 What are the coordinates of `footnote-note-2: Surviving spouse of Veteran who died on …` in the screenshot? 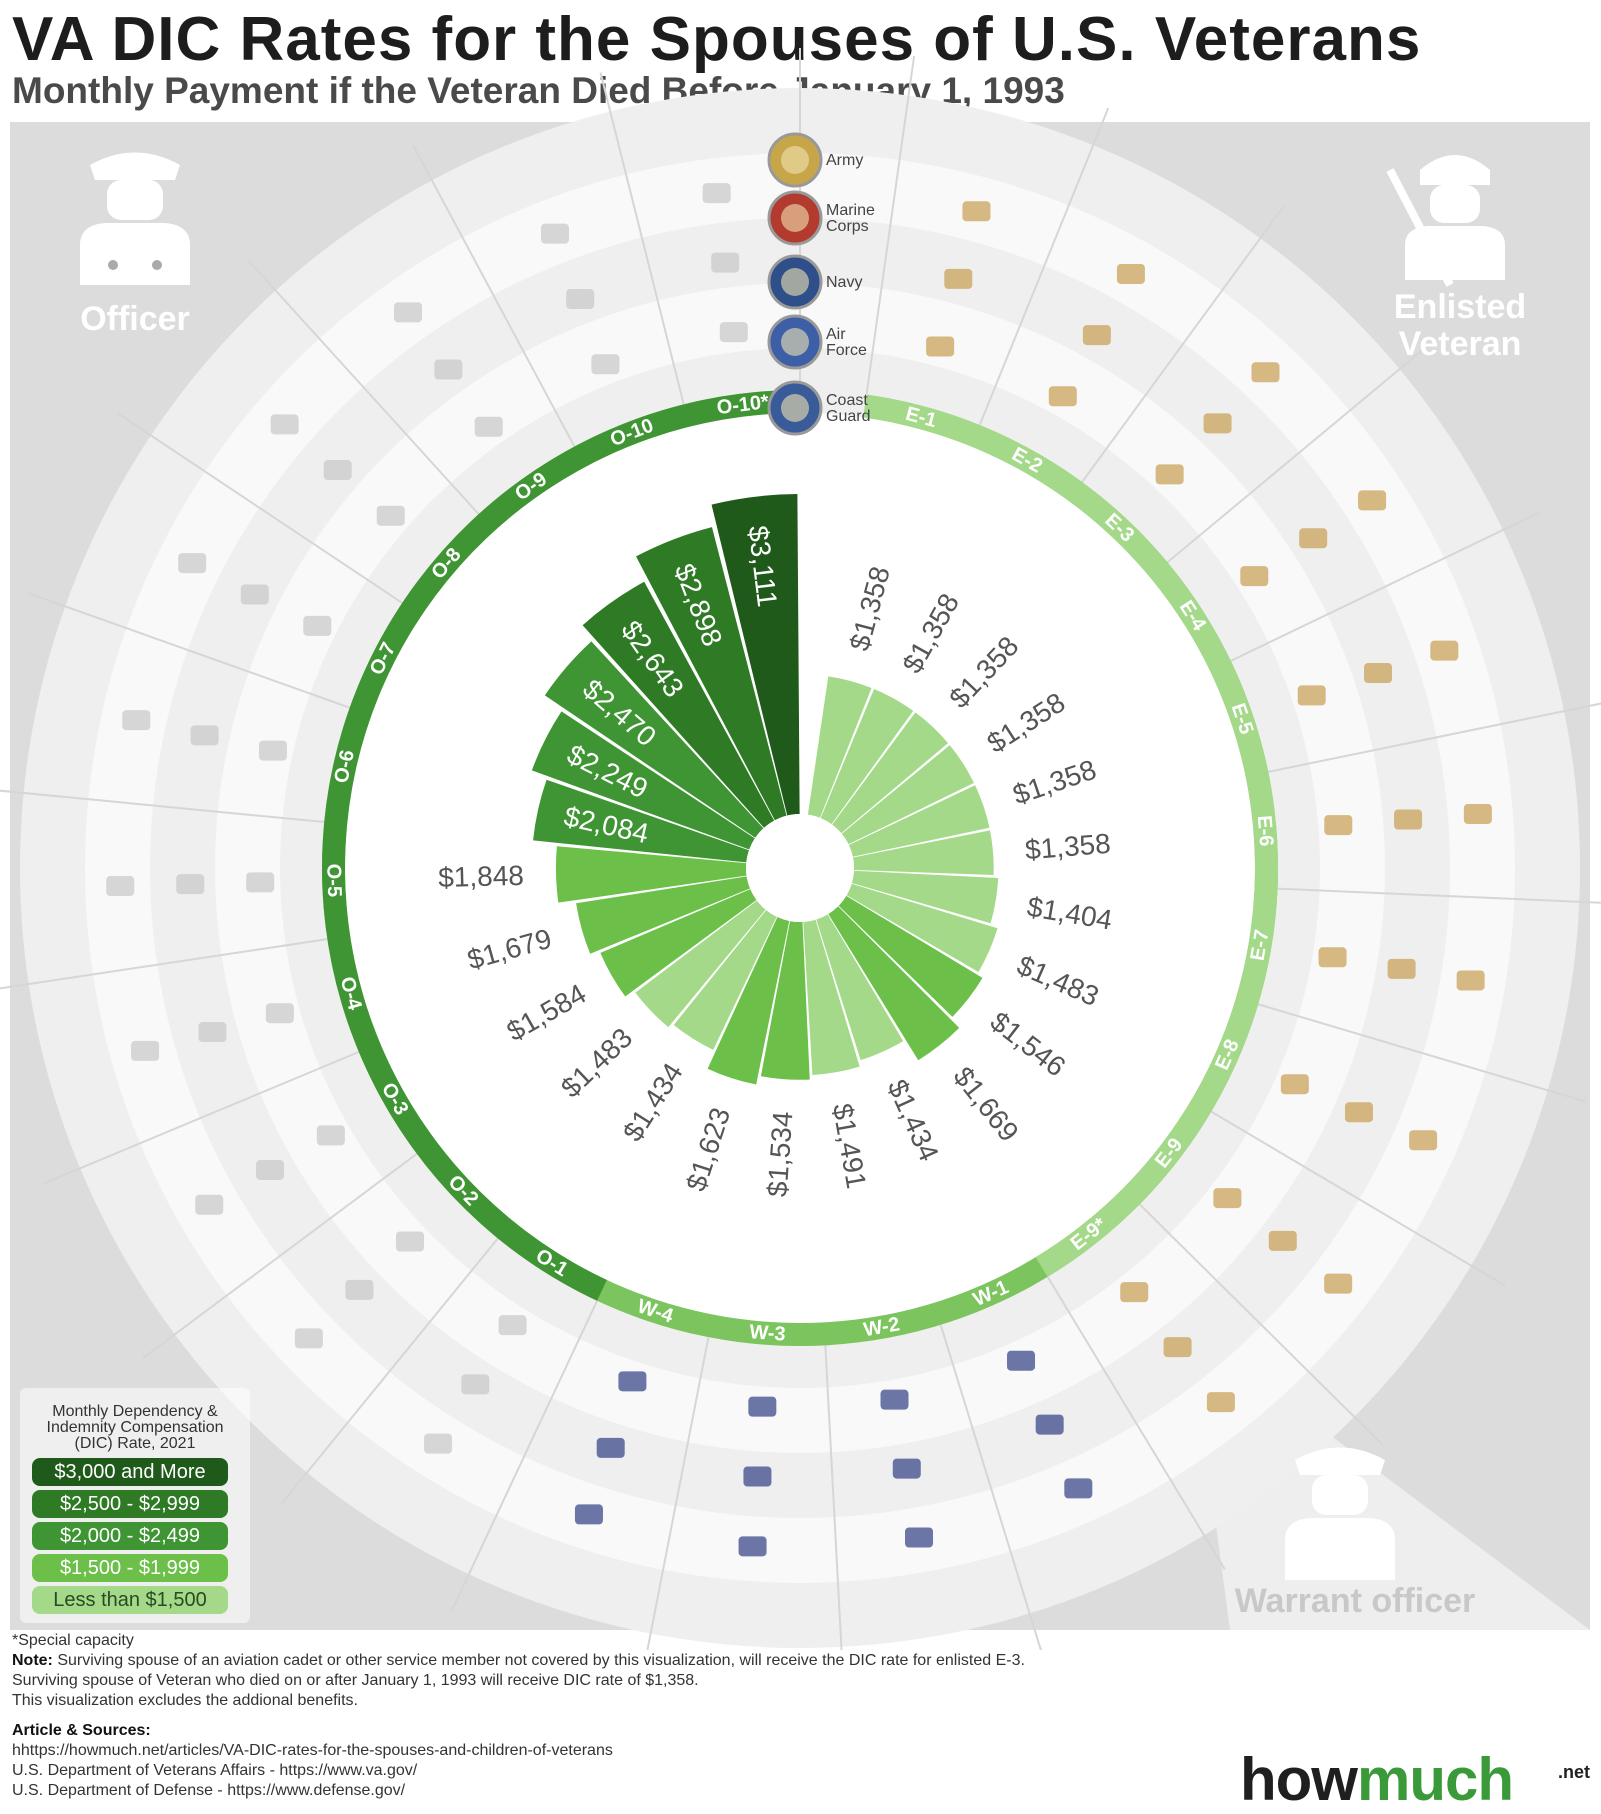 It's located at (355, 1680).